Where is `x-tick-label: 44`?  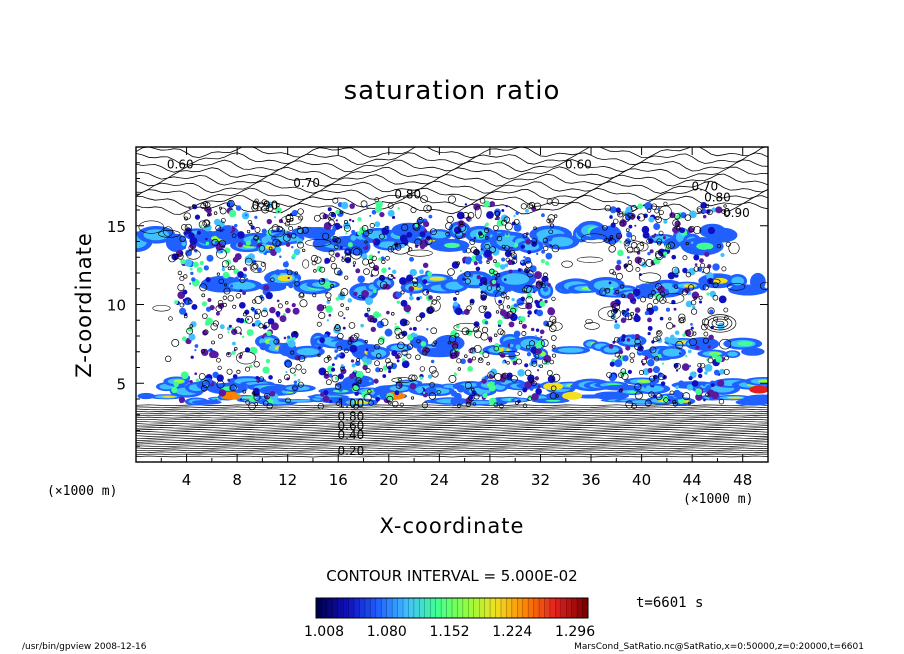
x-tick-label: 44 is located at coordinates (692, 480).